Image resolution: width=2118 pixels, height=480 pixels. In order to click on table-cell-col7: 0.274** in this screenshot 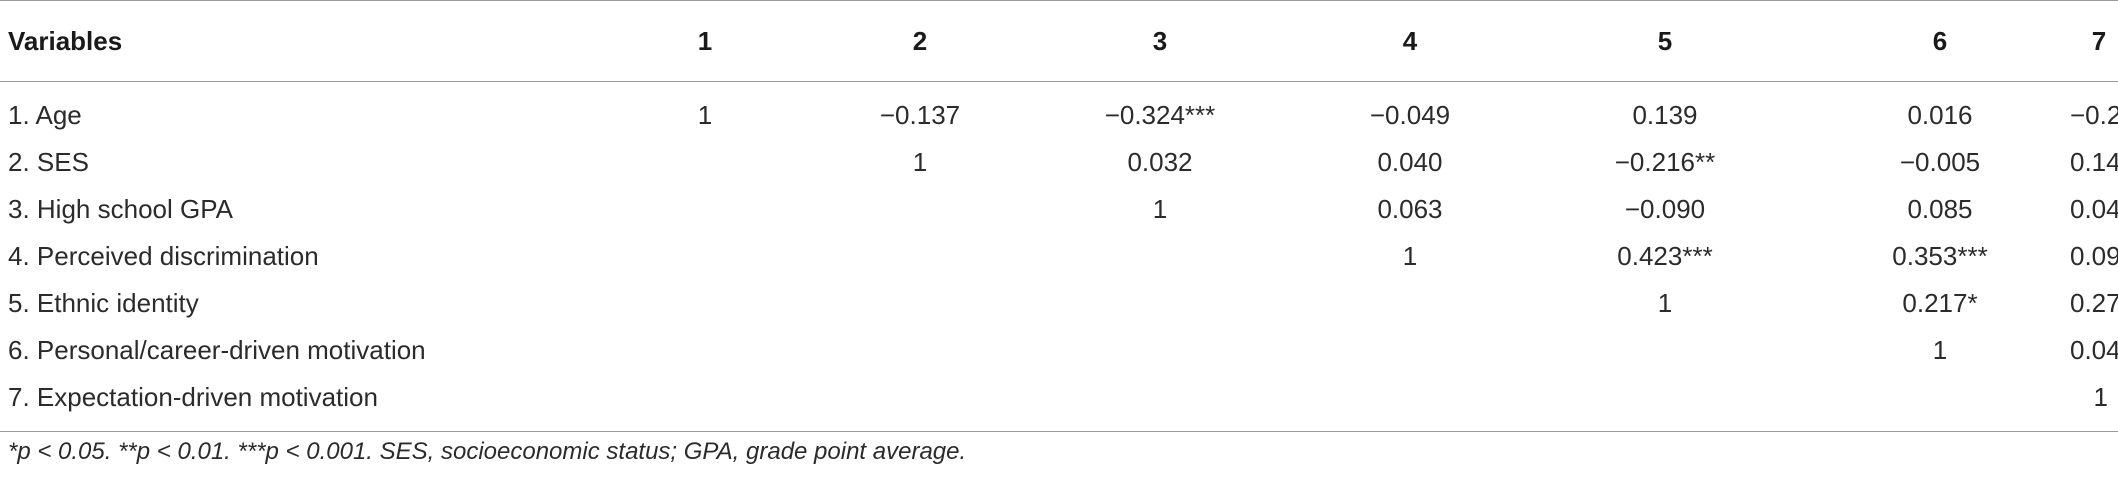, I will do `click(2094, 303)`.